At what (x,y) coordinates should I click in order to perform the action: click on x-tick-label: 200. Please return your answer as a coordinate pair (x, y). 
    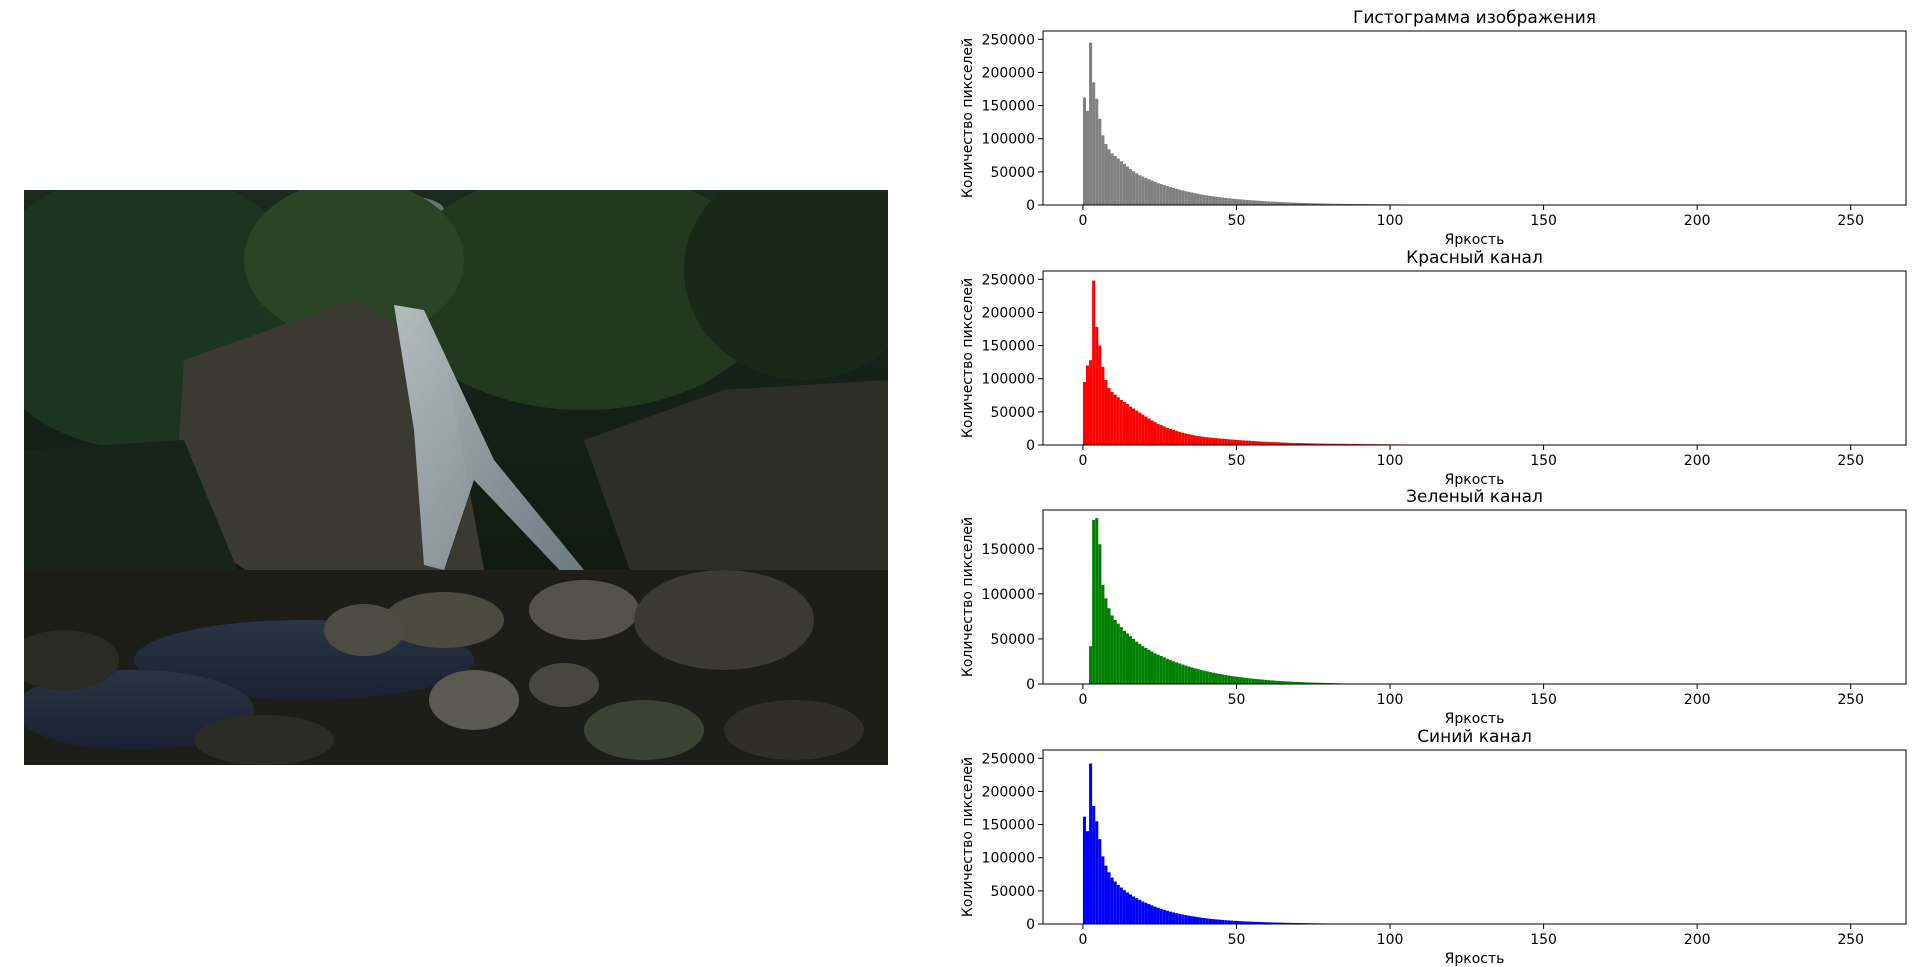
    Looking at the image, I should click on (1697, 700).